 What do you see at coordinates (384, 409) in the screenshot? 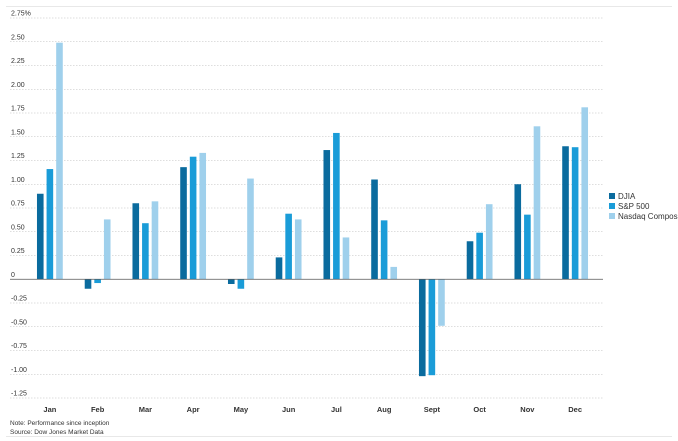
I see `x-tick-label: Aug` at bounding box center [384, 409].